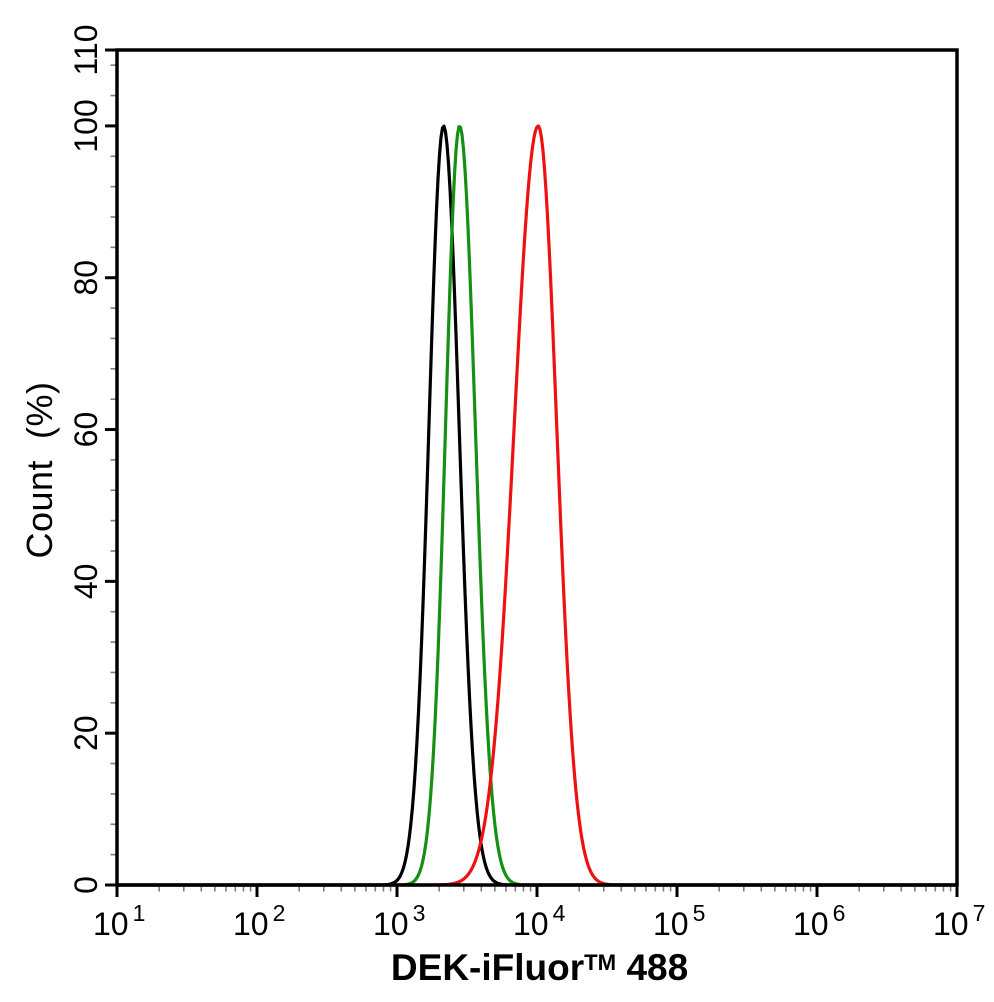 Image resolution: width=994 pixels, height=1002 pixels. What do you see at coordinates (487, 967) in the screenshot?
I see `x-axis-title-main: DEK-iFluor` at bounding box center [487, 967].